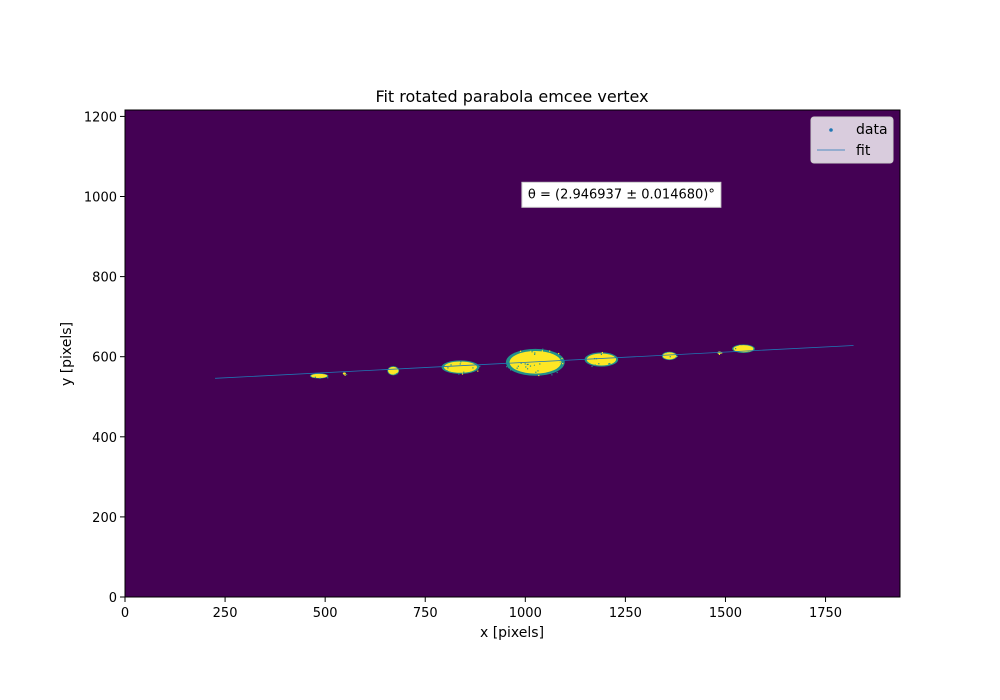  Describe the element at coordinates (831, 130) in the screenshot. I see `legend-data-marker` at that location.